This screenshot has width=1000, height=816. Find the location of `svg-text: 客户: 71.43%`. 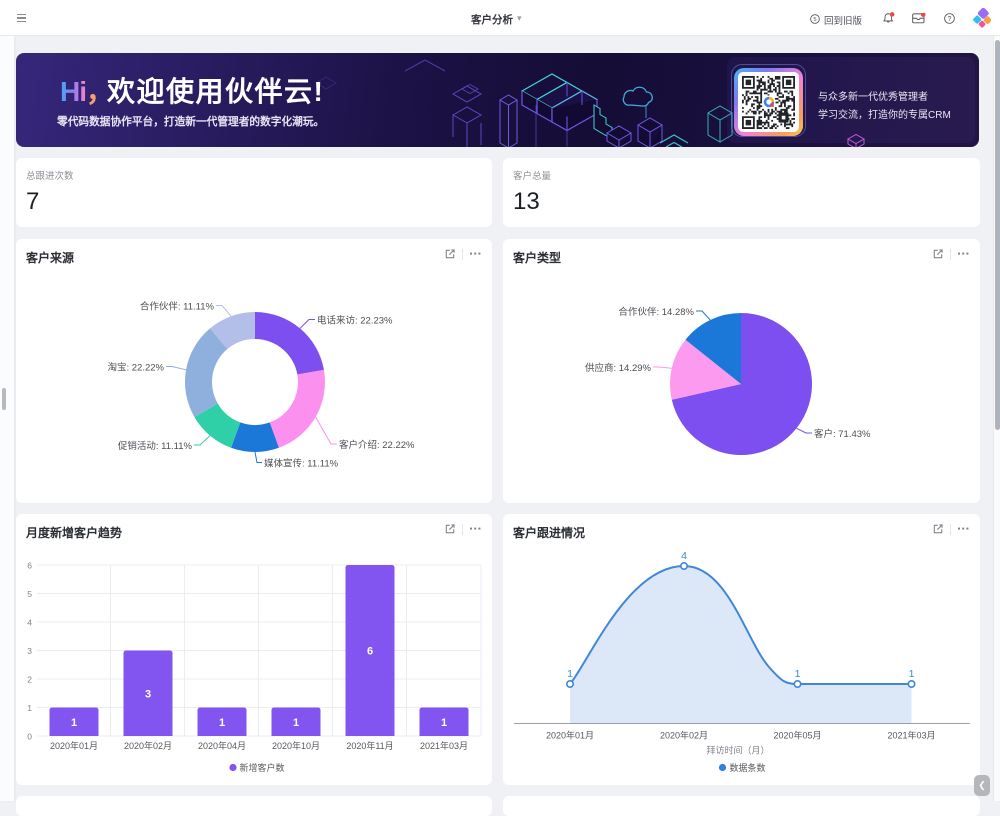

svg-text: 客户: 71.43% is located at coordinates (842, 434).